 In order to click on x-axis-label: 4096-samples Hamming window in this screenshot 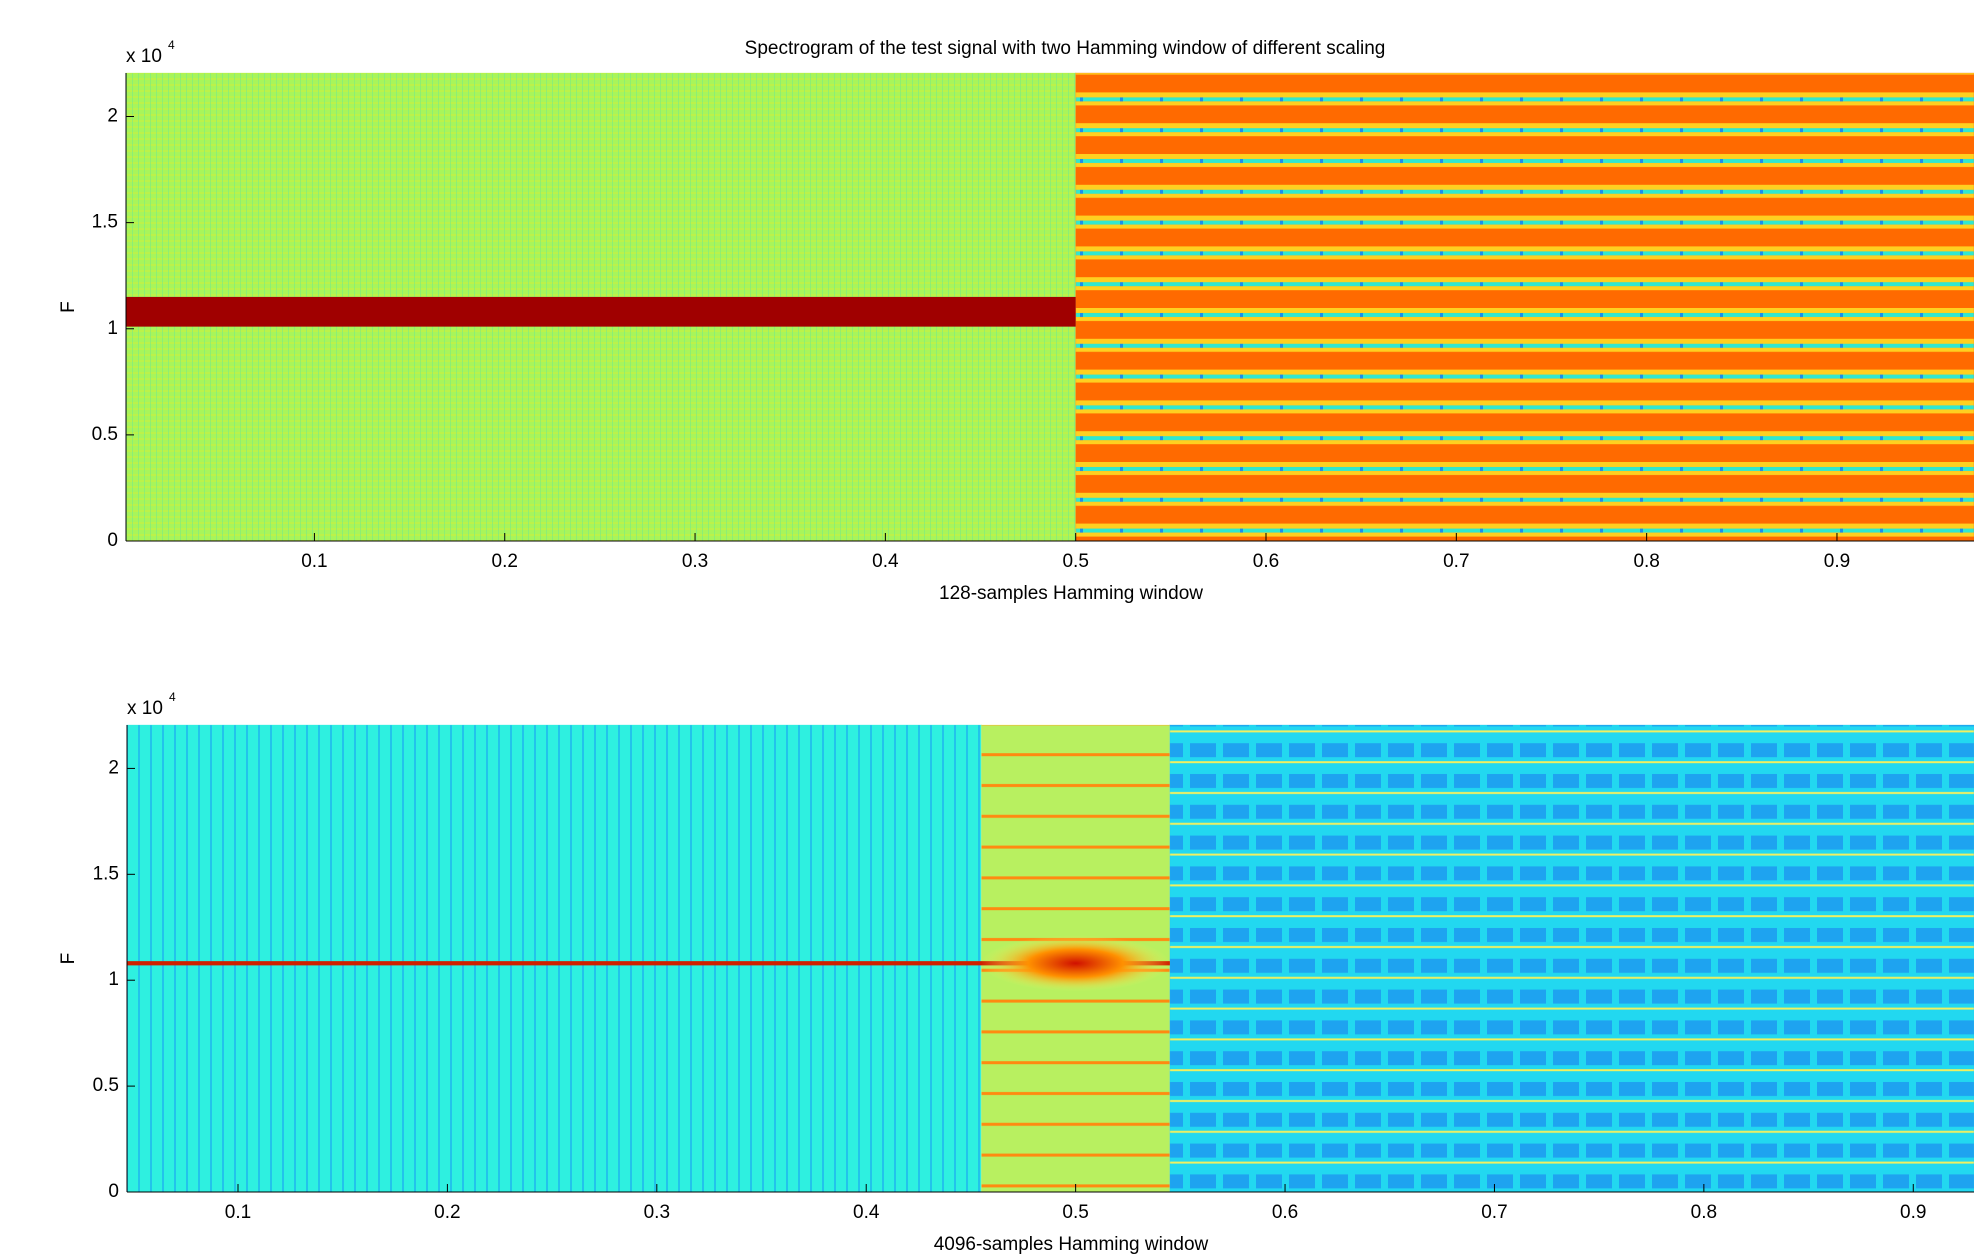, I will do `click(1071, 1244)`.